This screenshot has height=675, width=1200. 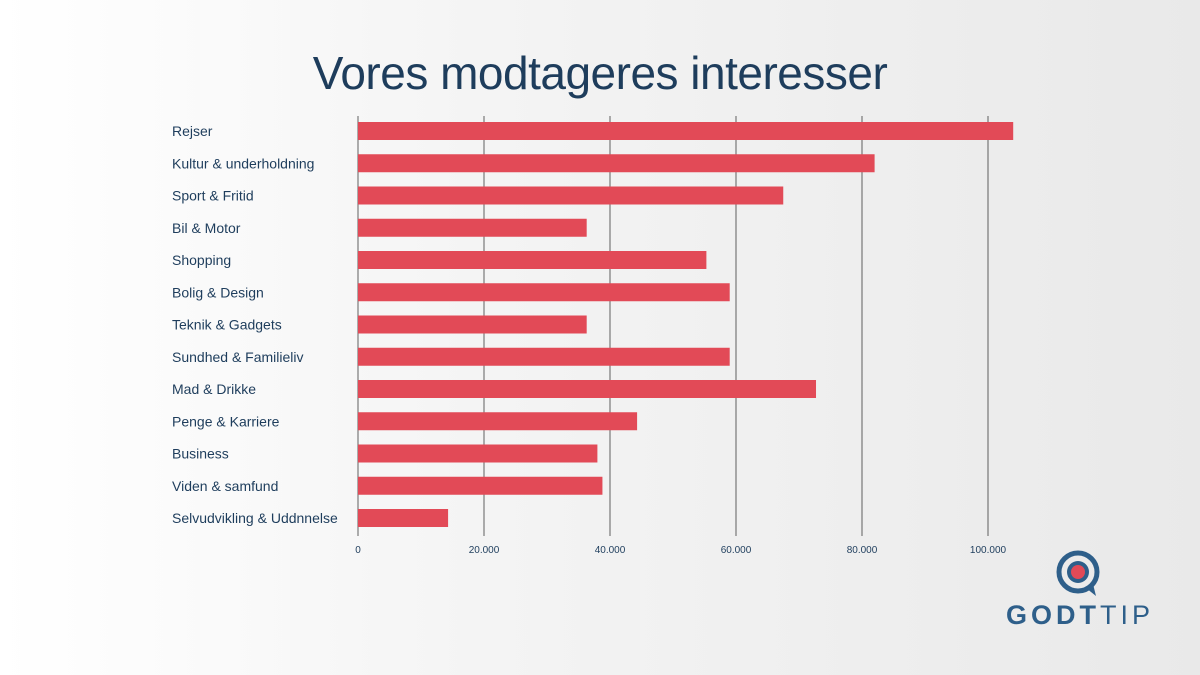 I want to click on tick-label: 80.000, so click(x=862, y=550).